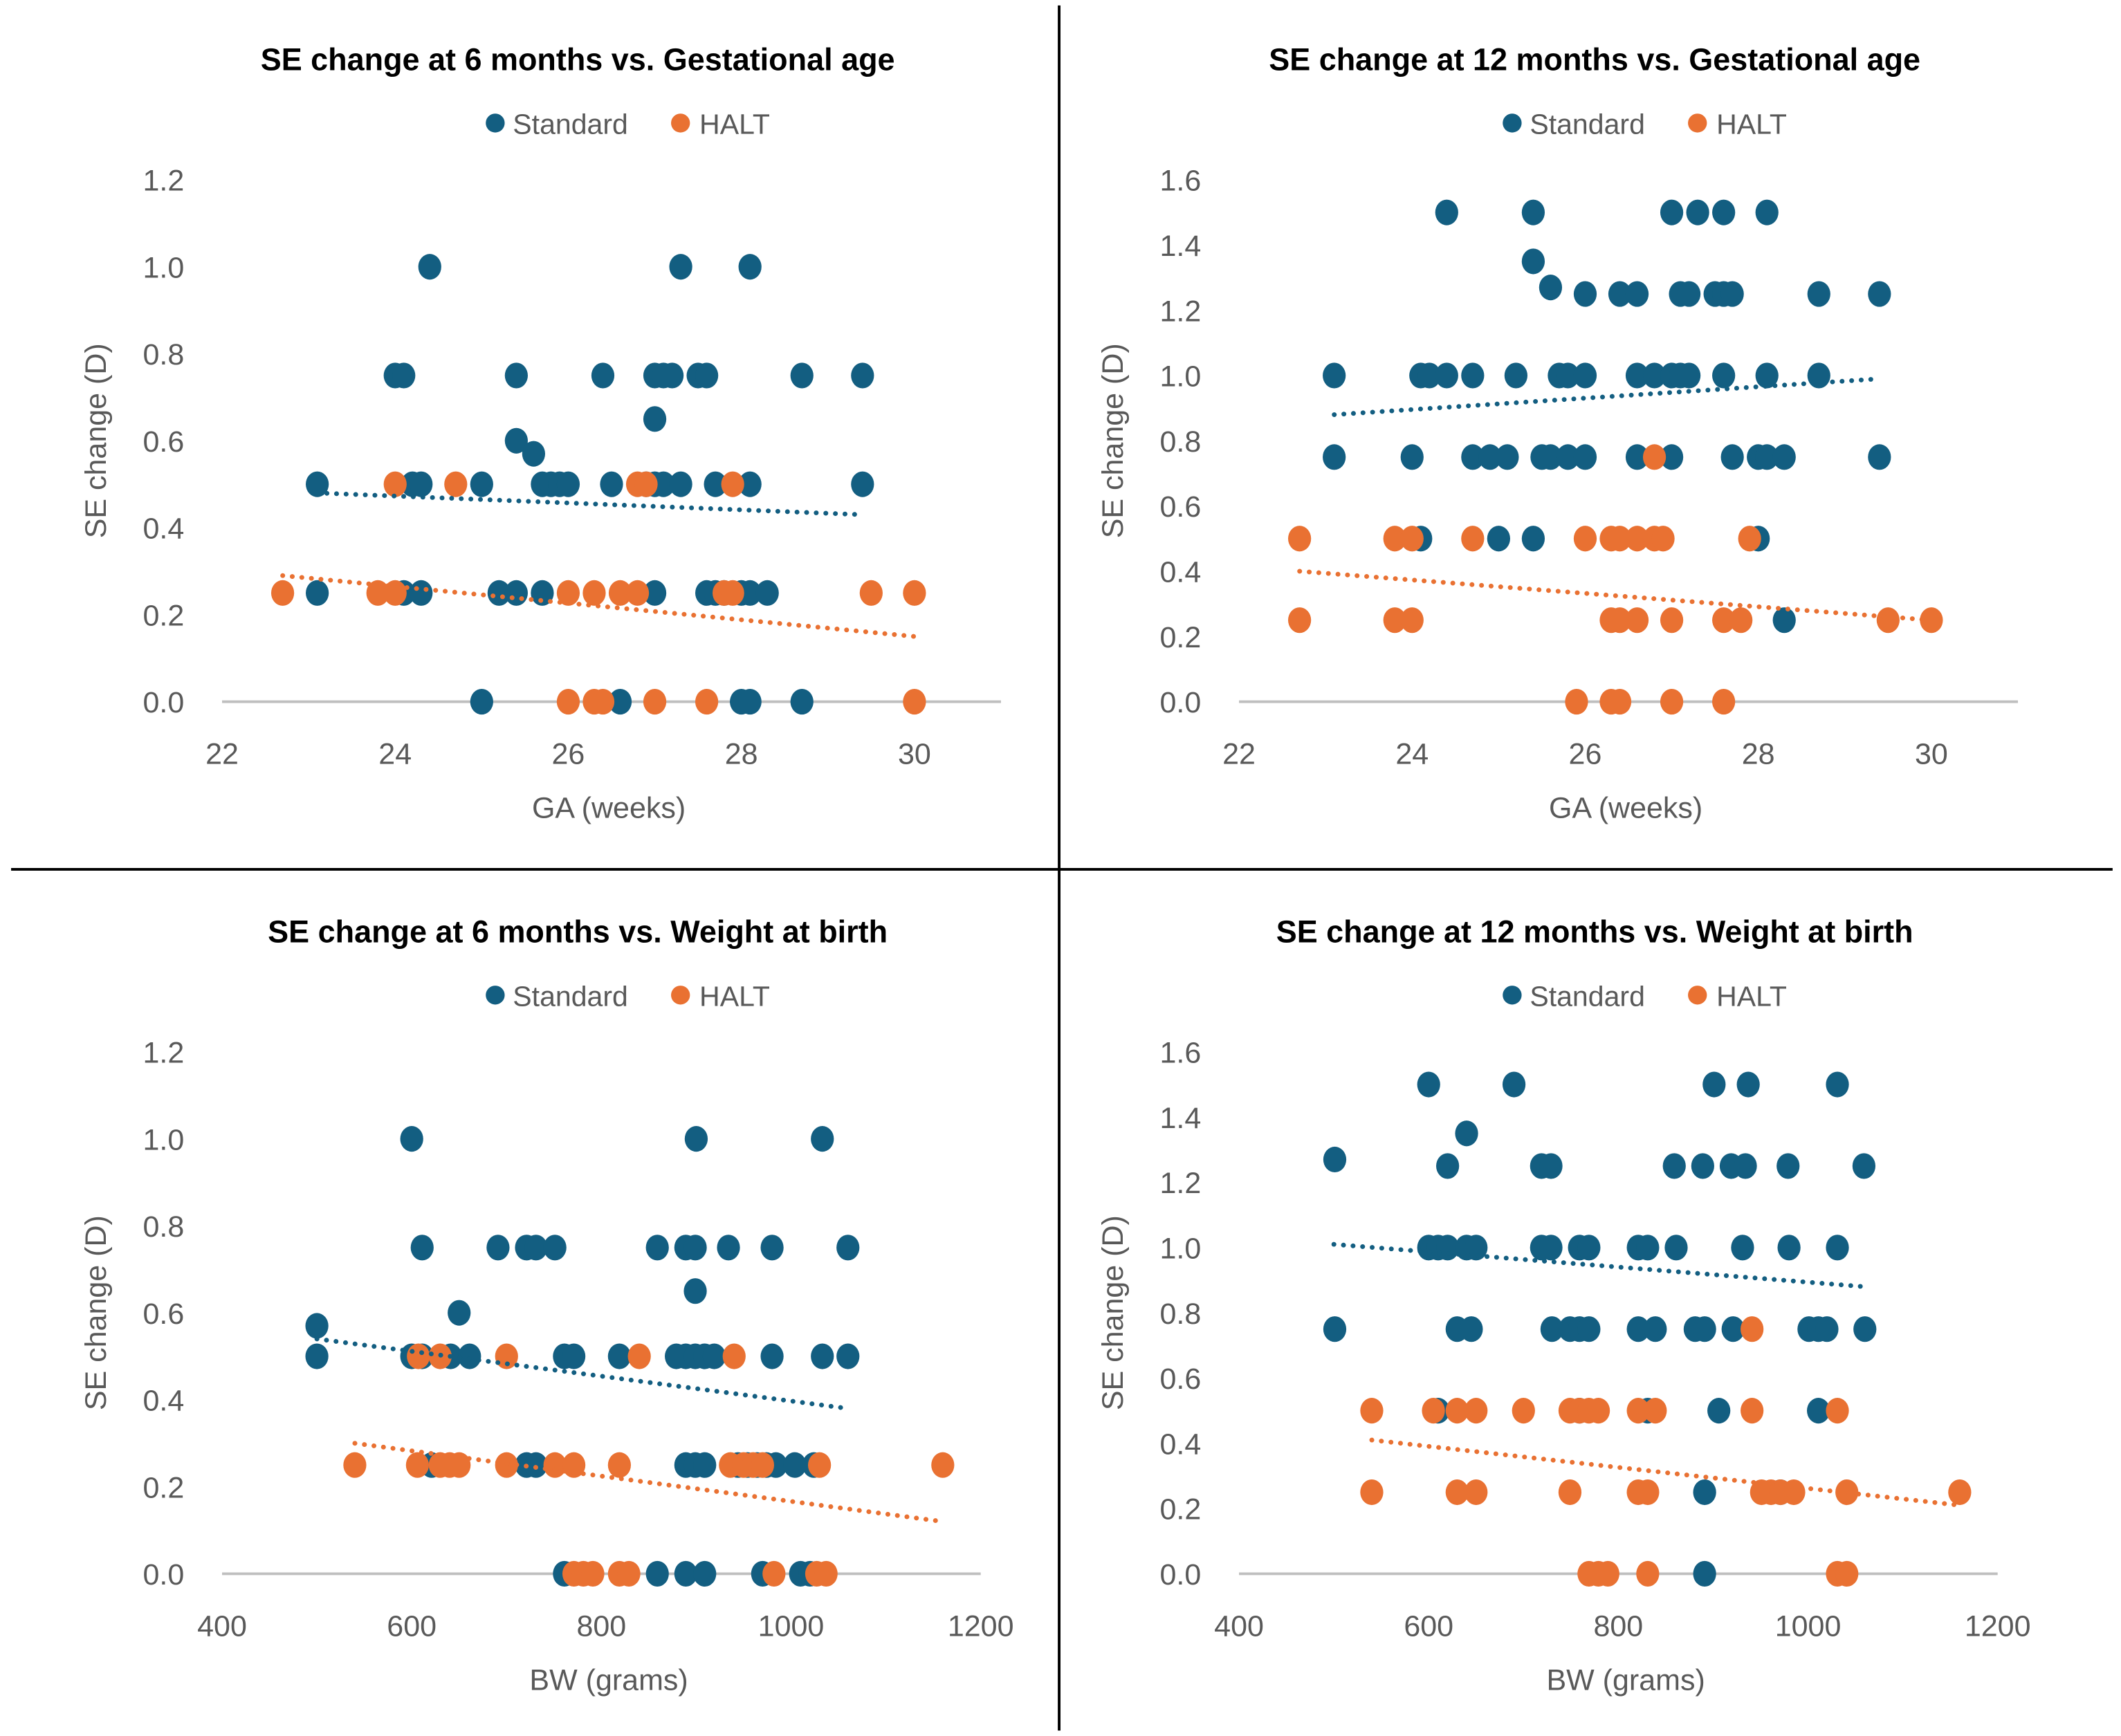 The width and height of the screenshot is (2121, 1736). What do you see at coordinates (1239, 753) in the screenshot?
I see `x-tick-label: 22` at bounding box center [1239, 753].